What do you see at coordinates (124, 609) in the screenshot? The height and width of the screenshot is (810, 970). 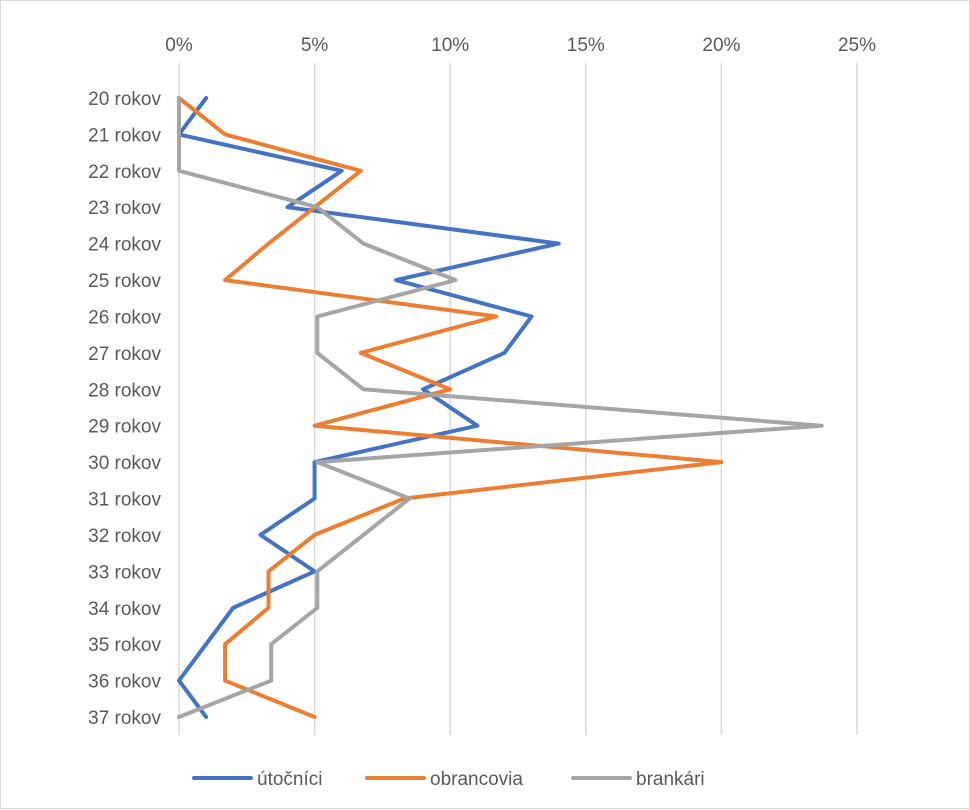 I see `category-label: 34 rokov` at bounding box center [124, 609].